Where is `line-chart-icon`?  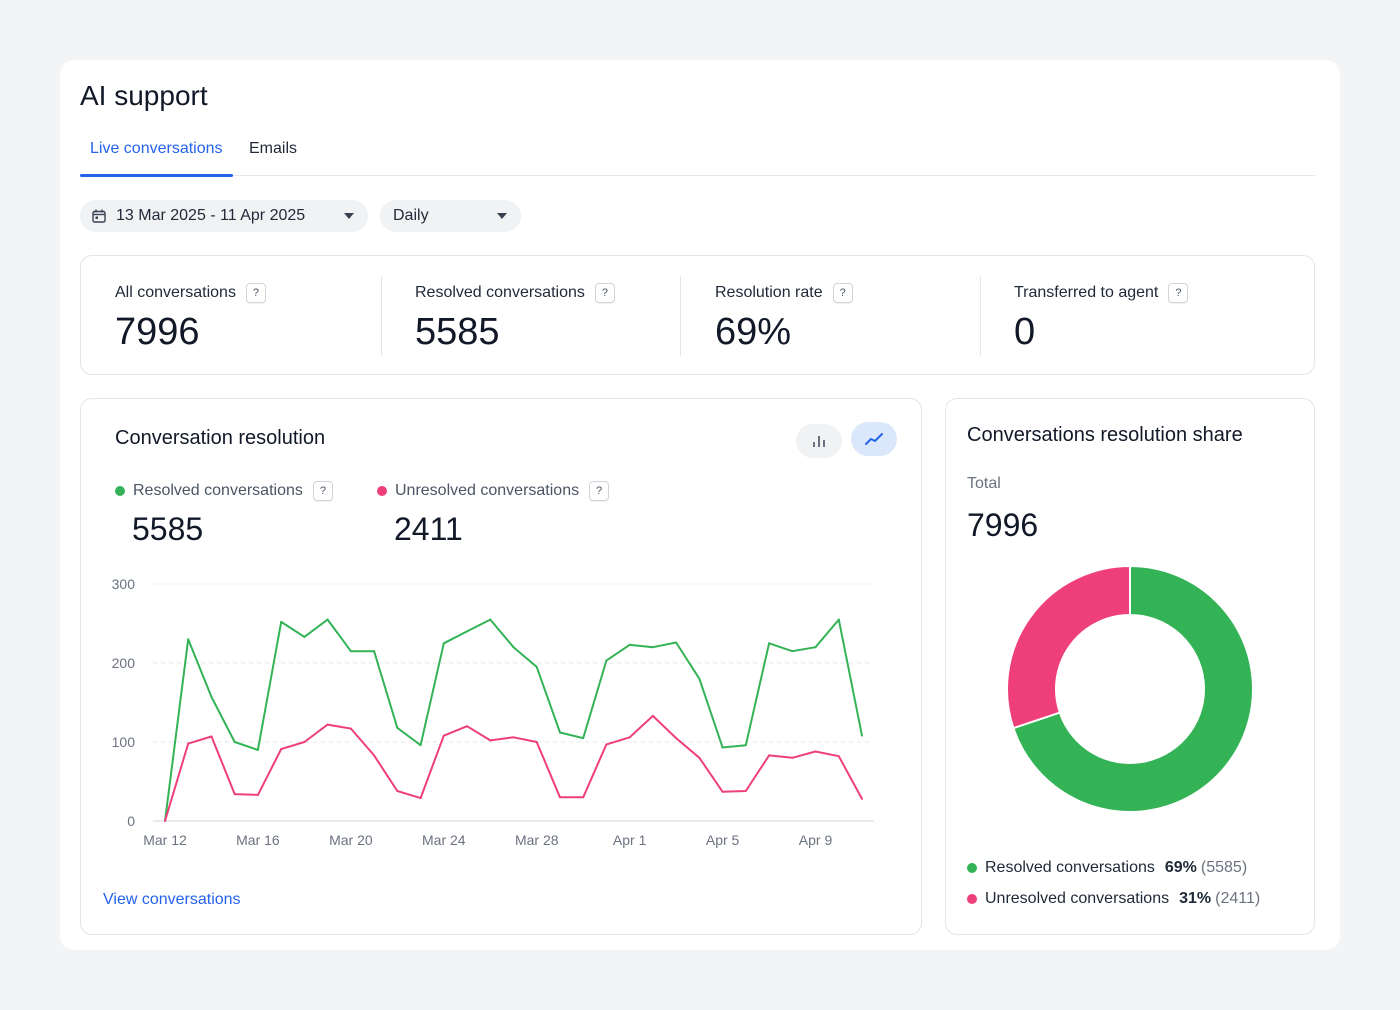 line-chart-icon is located at coordinates (874, 439).